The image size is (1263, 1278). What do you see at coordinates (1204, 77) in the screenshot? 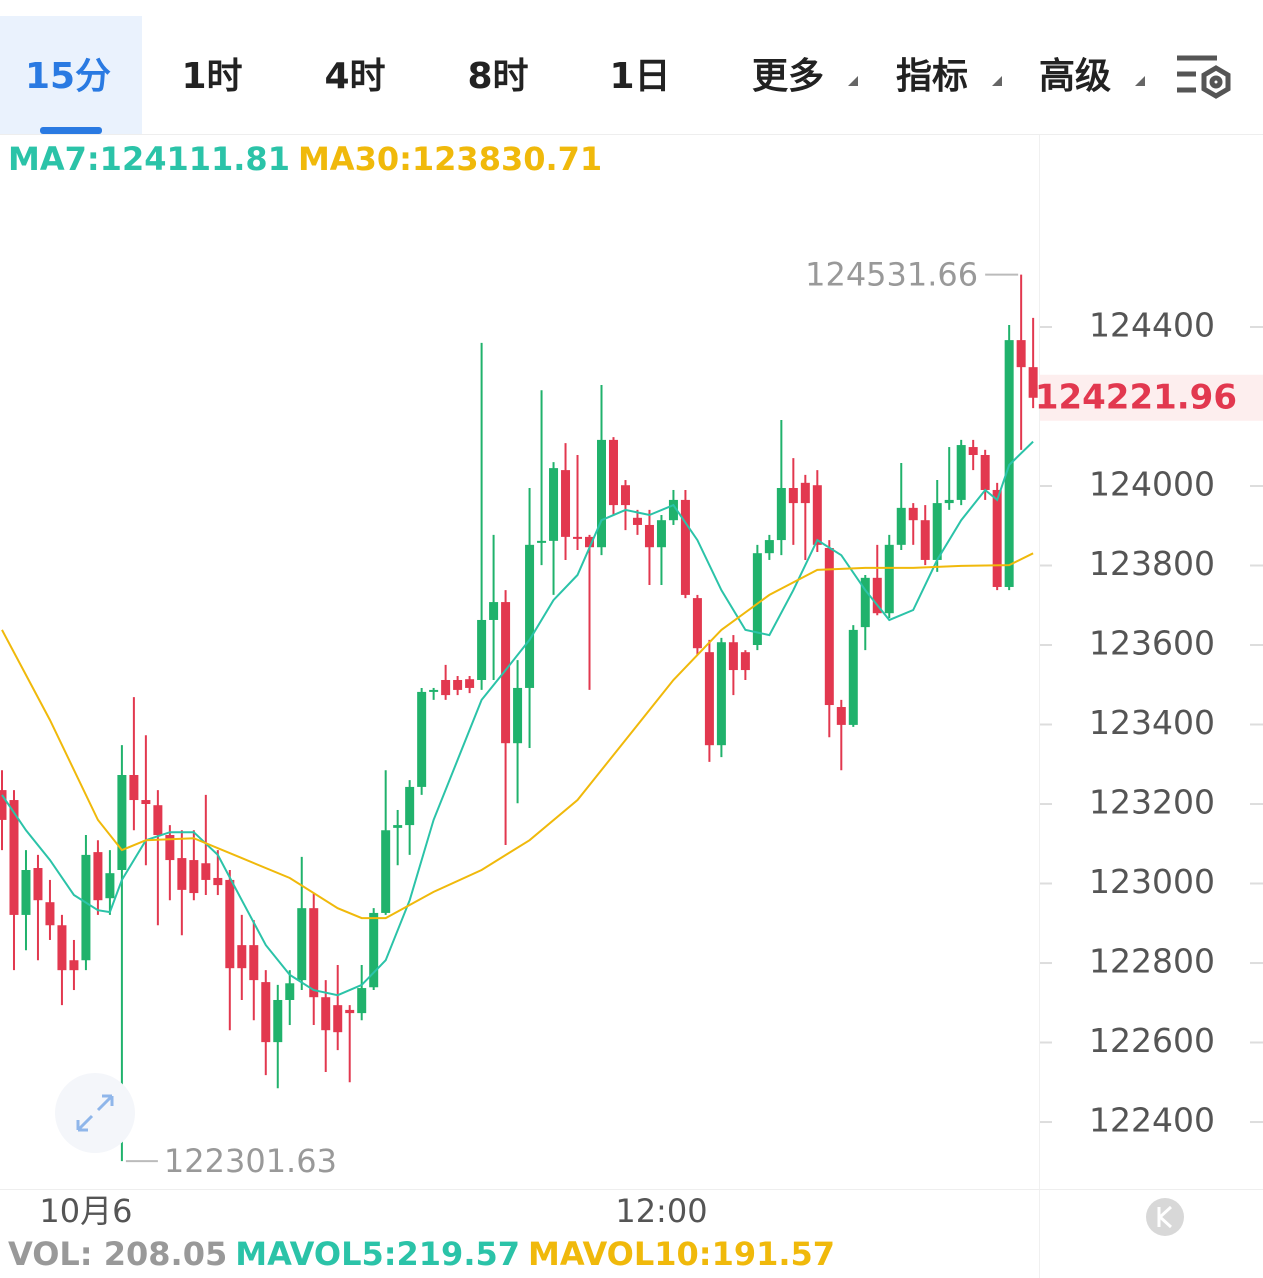
I see `settings-icon` at bounding box center [1204, 77].